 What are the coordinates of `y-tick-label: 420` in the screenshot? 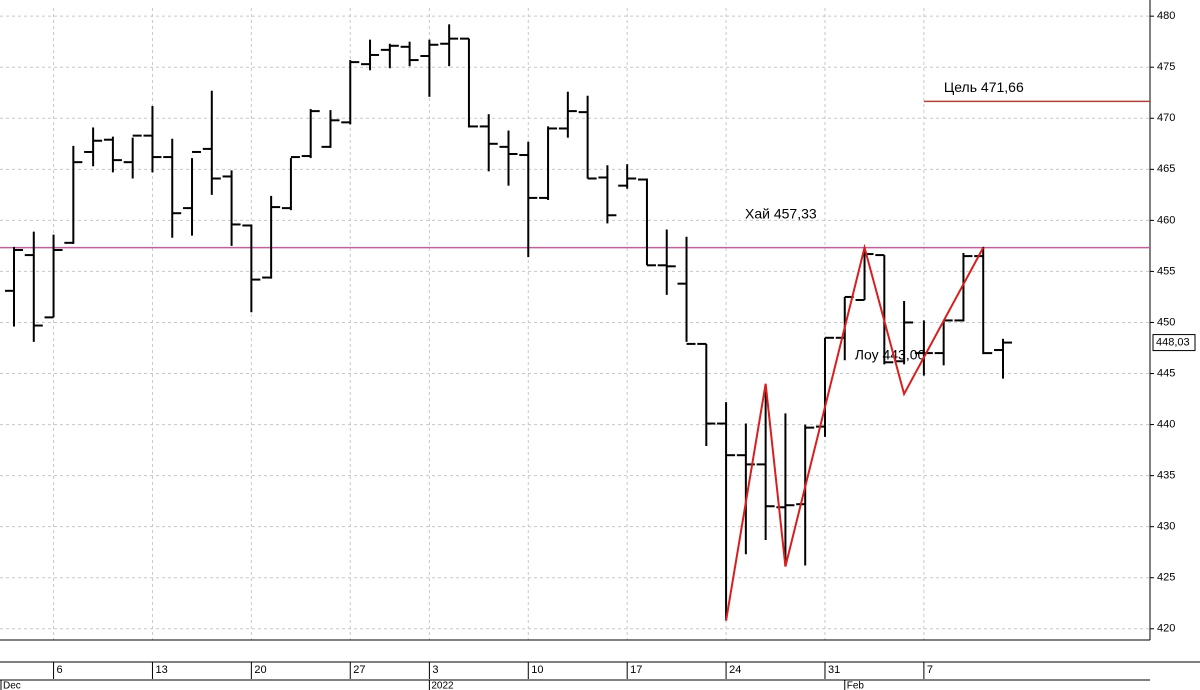 It's located at (1166, 629).